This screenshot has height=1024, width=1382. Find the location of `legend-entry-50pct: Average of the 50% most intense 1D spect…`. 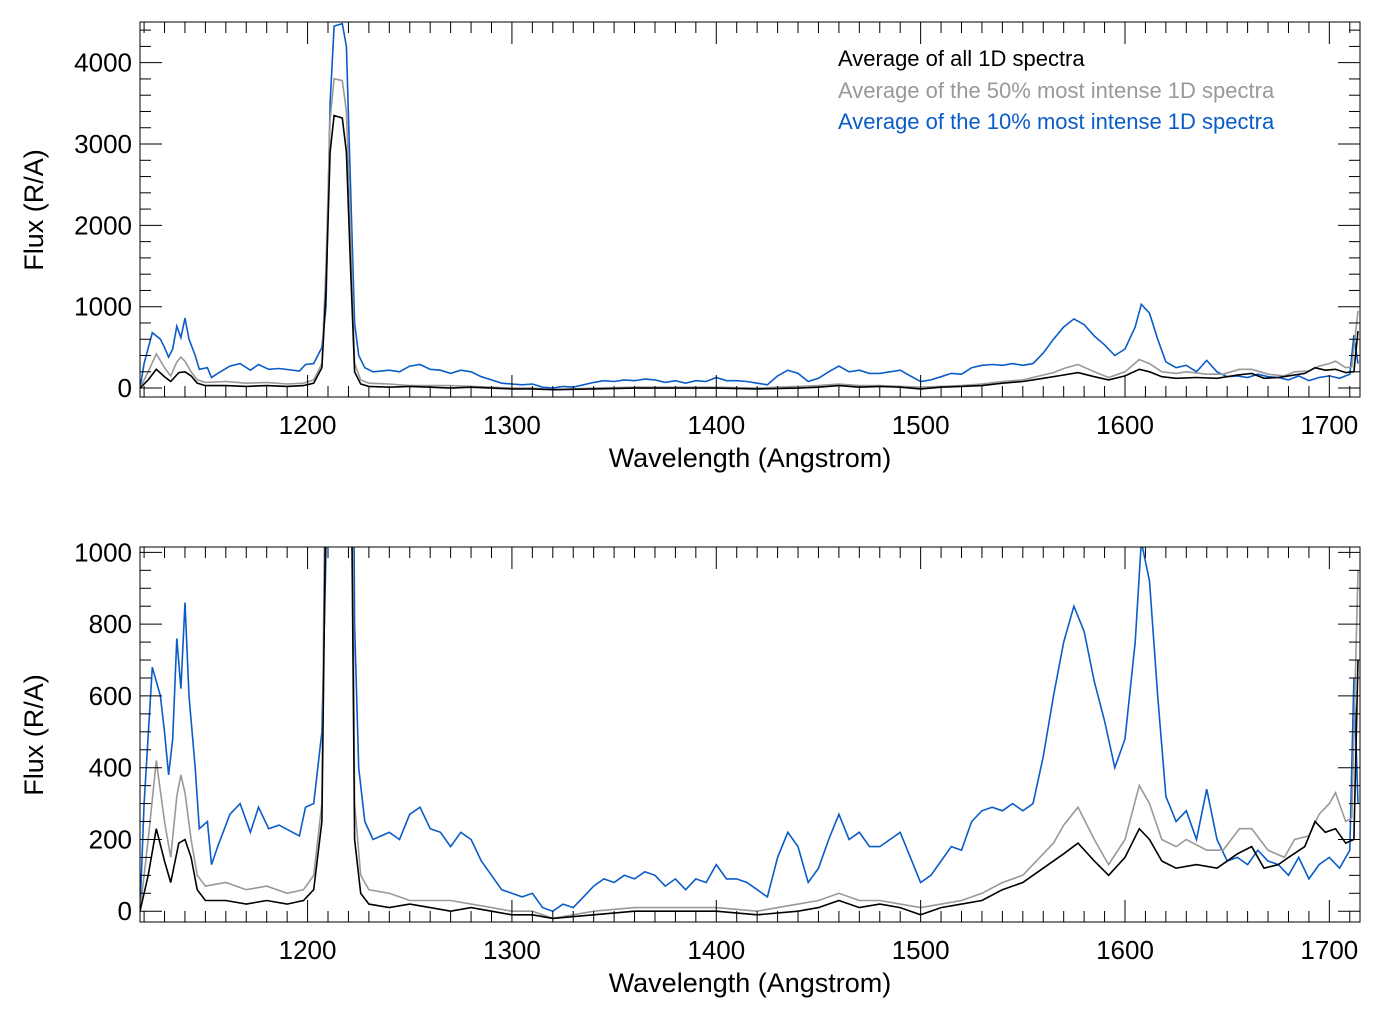

legend-entry-50pct: Average of the 50% most intense 1D spect… is located at coordinates (1056, 90).